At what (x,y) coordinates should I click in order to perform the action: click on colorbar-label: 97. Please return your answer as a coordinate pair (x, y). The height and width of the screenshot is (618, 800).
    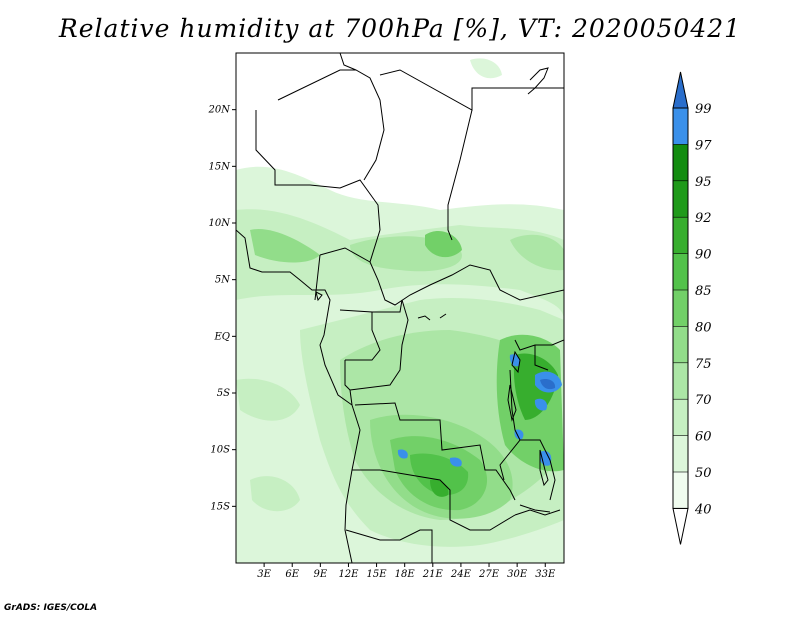
    Looking at the image, I should click on (703, 145).